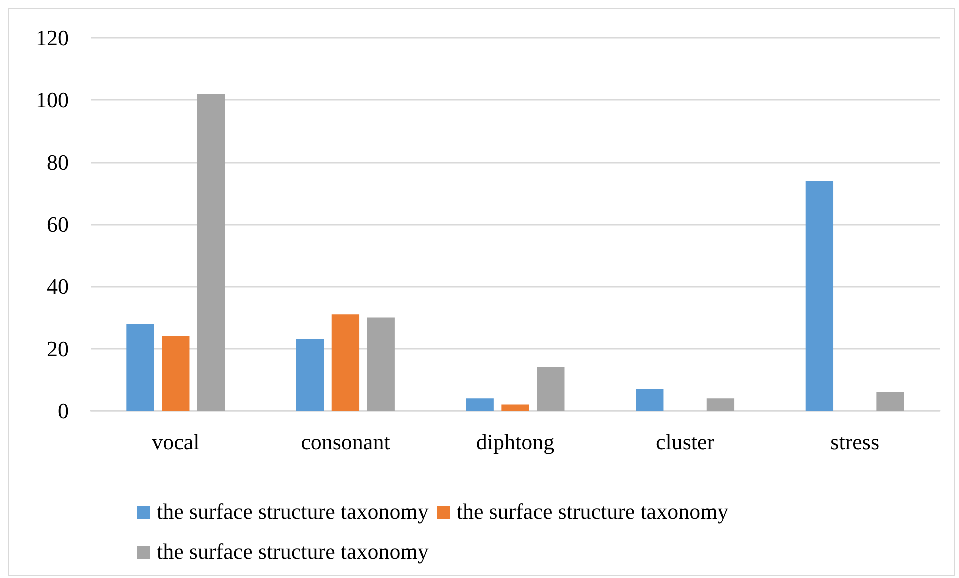  Describe the element at coordinates (176, 442) in the screenshot. I see `x-tick-label: vocal` at that location.